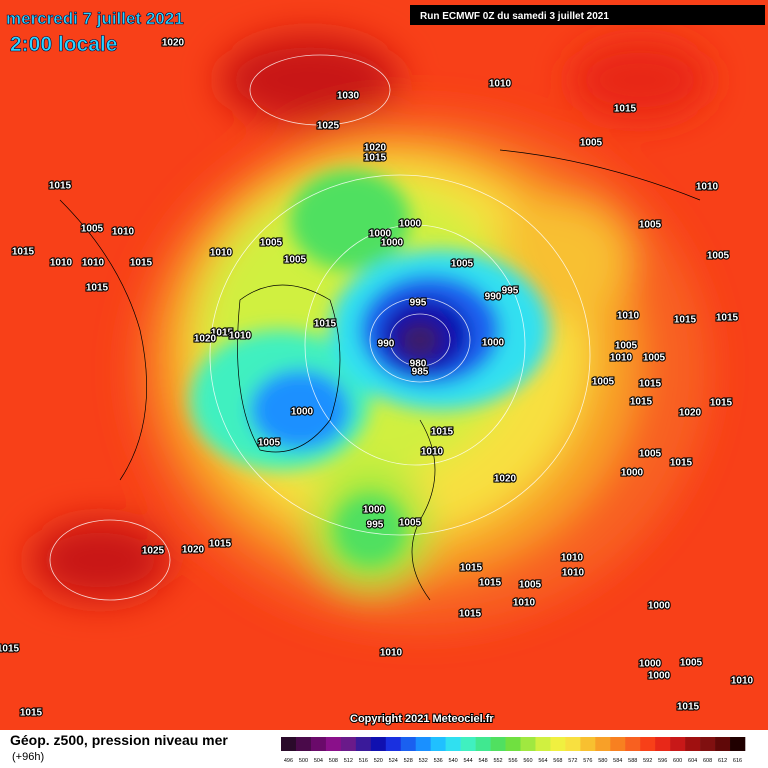 The image size is (768, 768). I want to click on colorbar-label: 512, so click(348, 761).